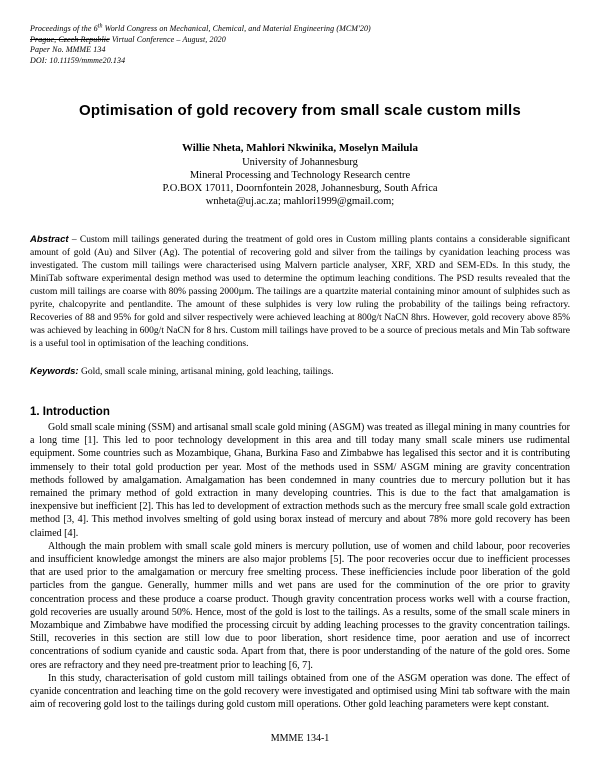  Describe the element at coordinates (100, 26) in the screenshot. I see `ordinal-superscript: th` at that location.